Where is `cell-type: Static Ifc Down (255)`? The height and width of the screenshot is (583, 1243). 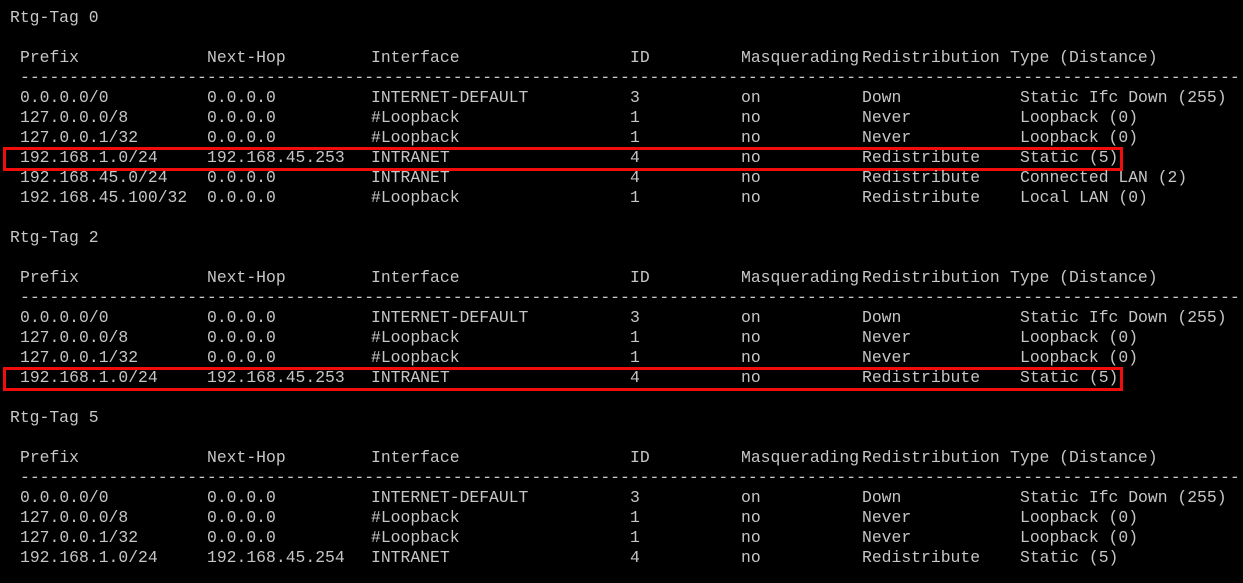 cell-type: Static Ifc Down (255) is located at coordinates (1123, 497).